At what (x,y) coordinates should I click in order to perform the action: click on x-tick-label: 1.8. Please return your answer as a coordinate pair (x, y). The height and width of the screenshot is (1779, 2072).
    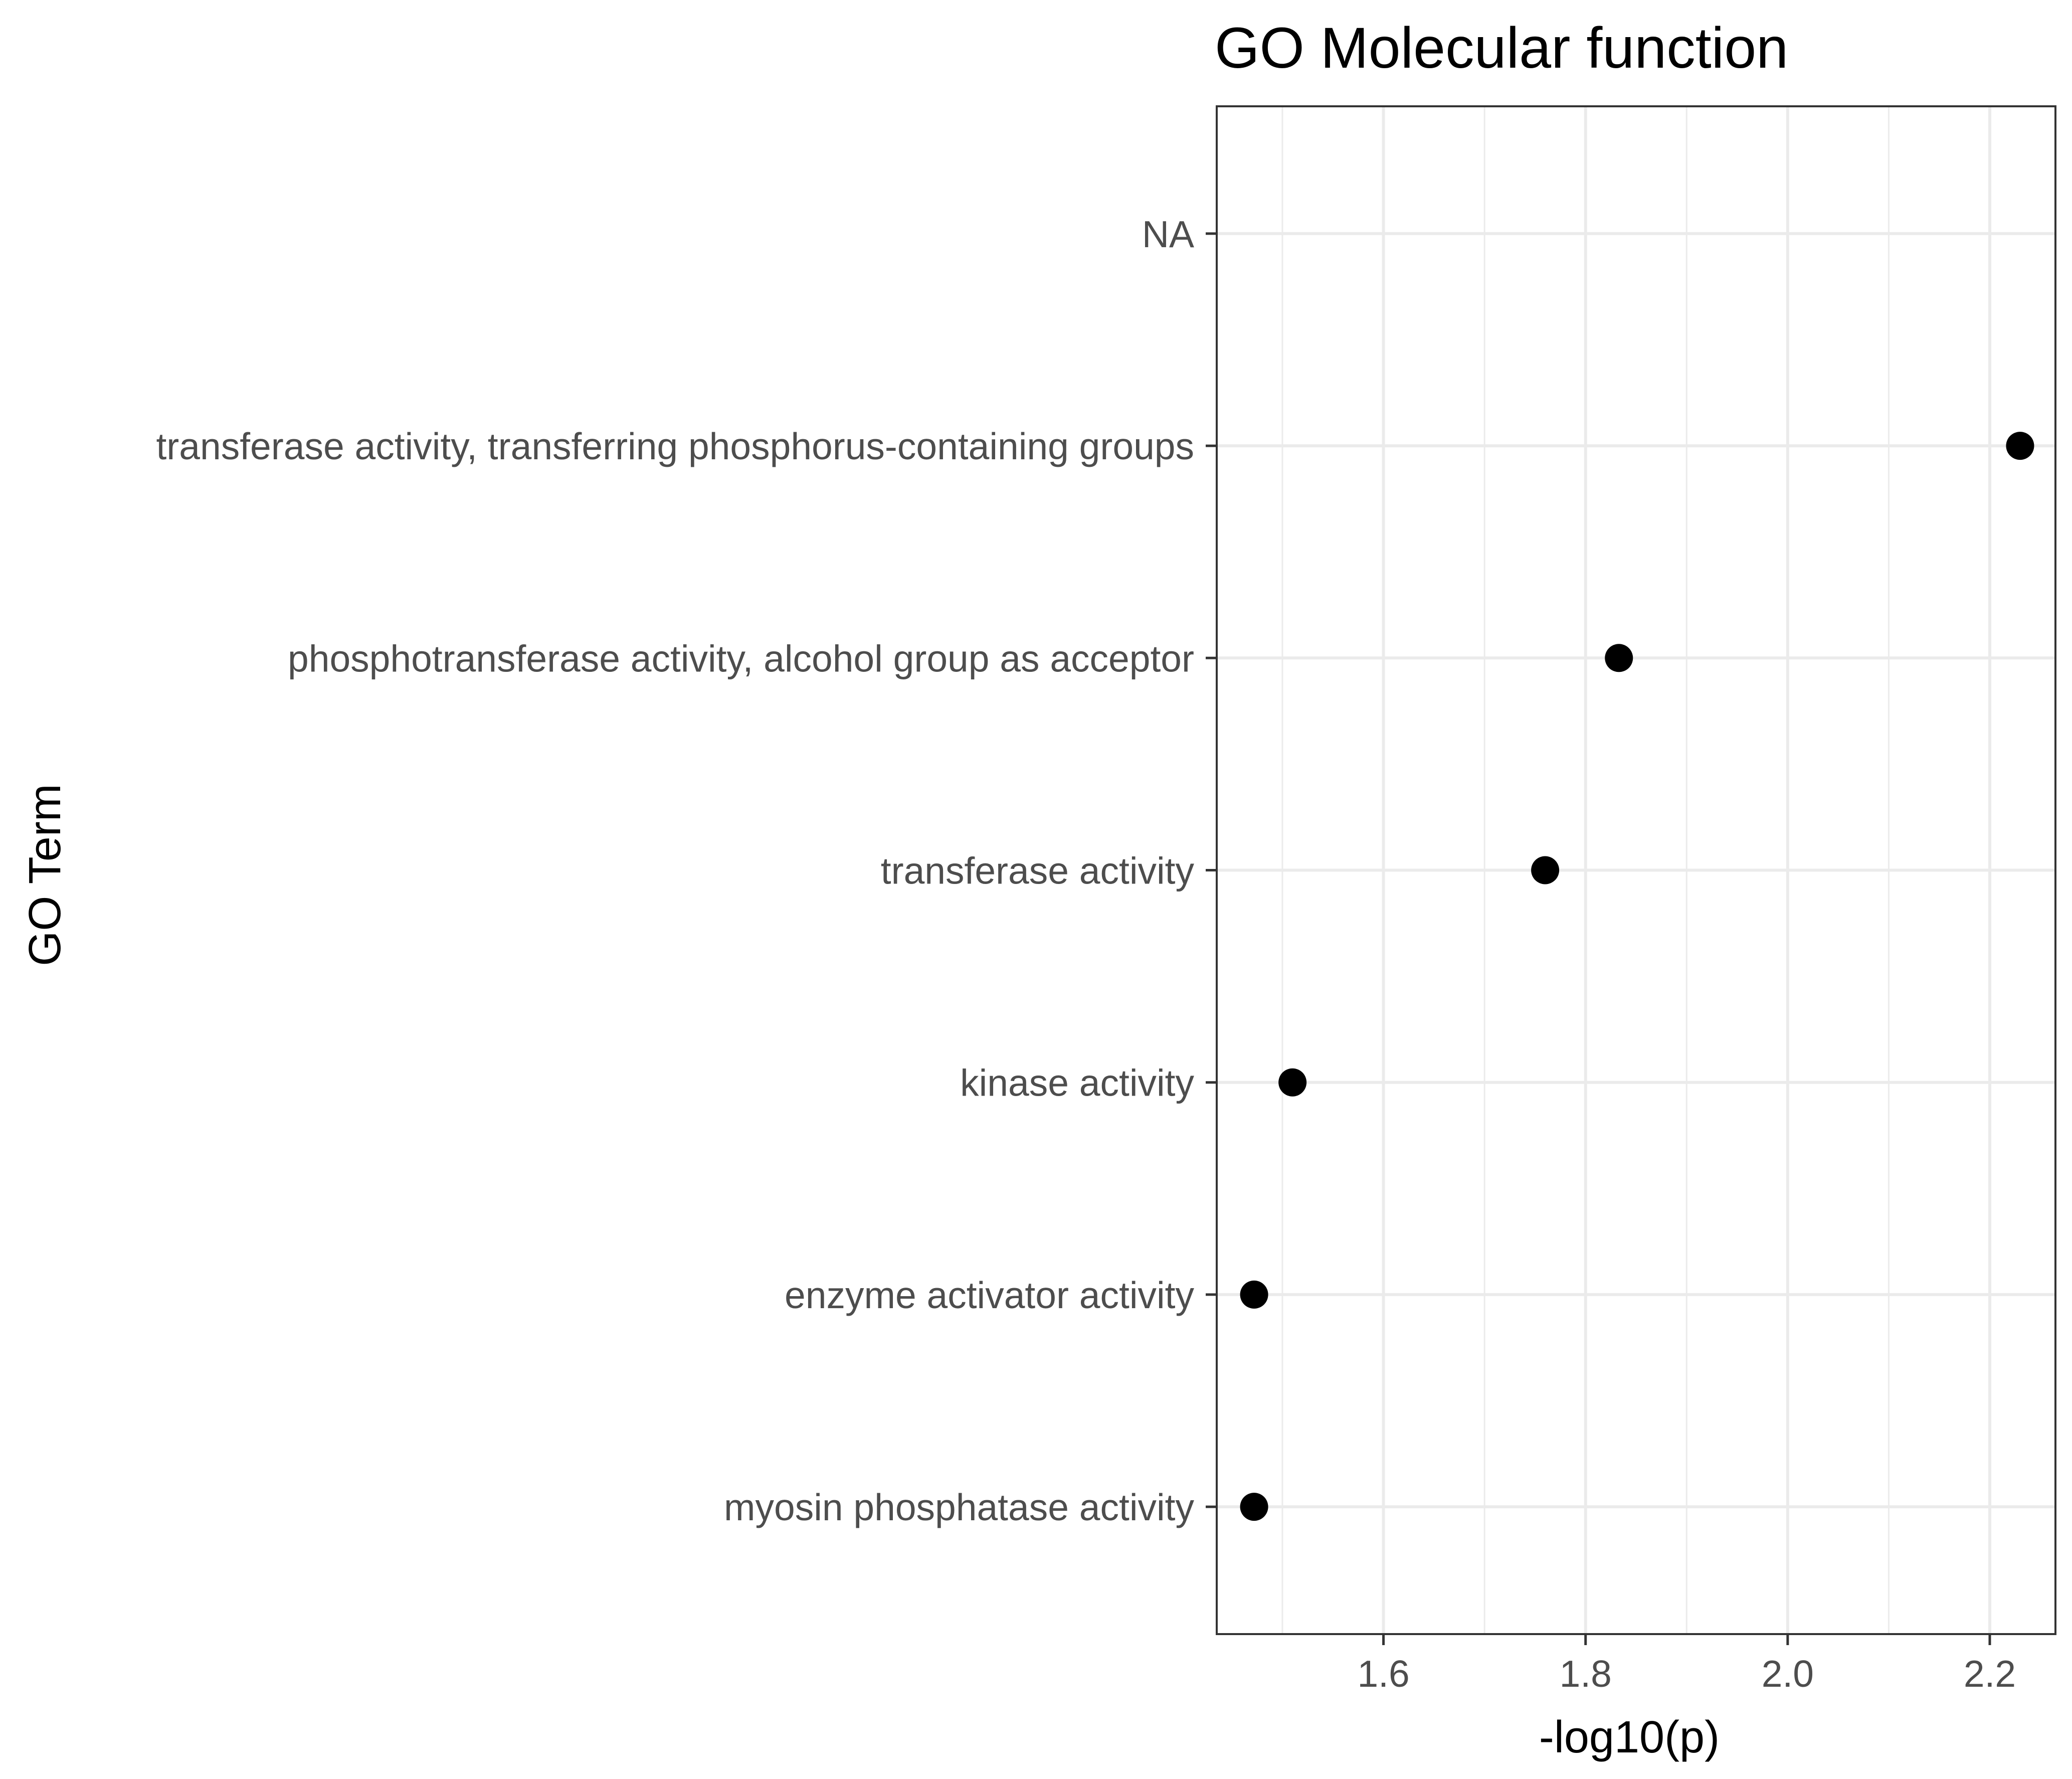
    Looking at the image, I should click on (1586, 1674).